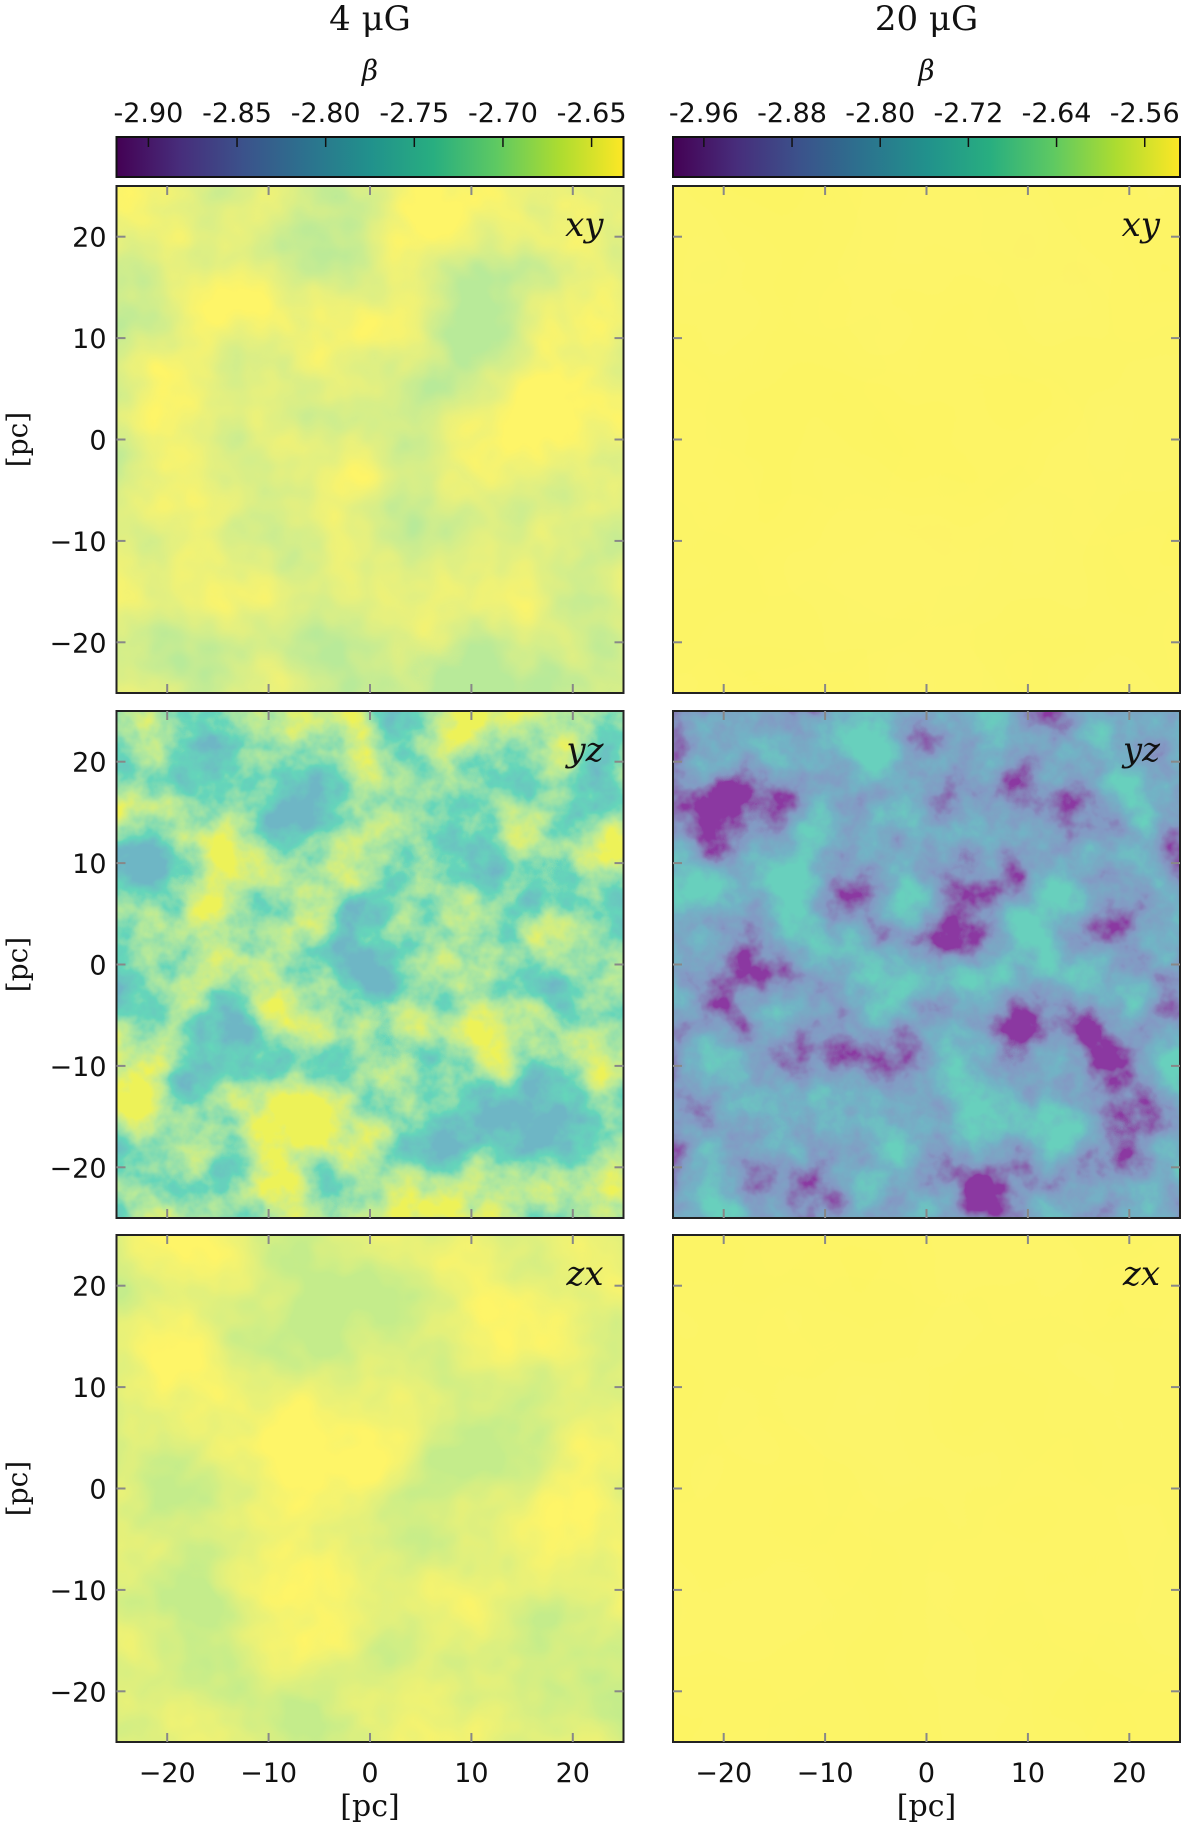  Describe the element at coordinates (237, 113) in the screenshot. I see `colorbar-tick-label: -2.85` at that location.